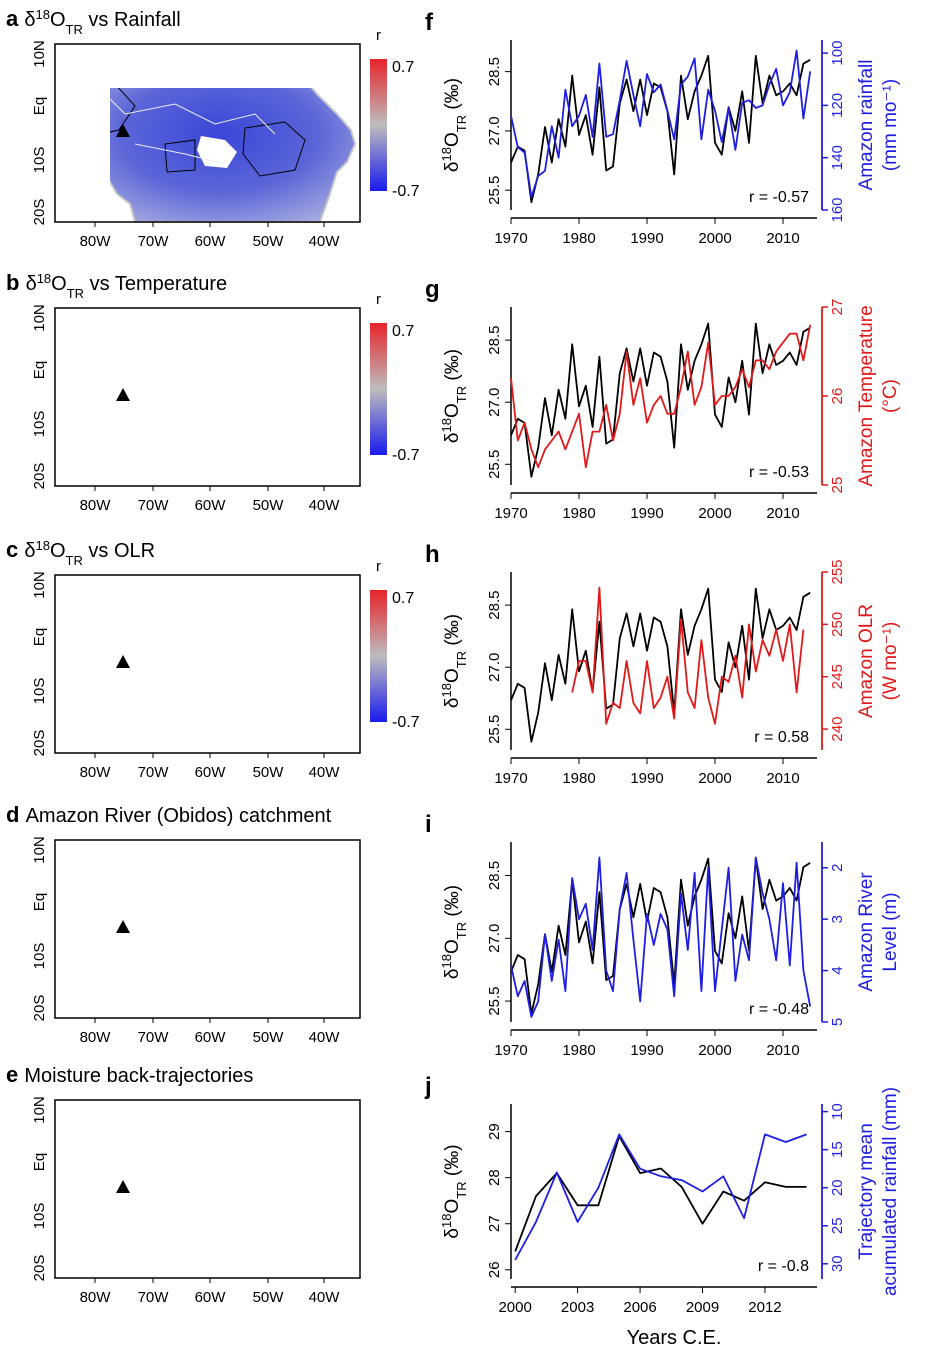  I want to click on y-right-axis-label: Level (m), so click(890, 931).